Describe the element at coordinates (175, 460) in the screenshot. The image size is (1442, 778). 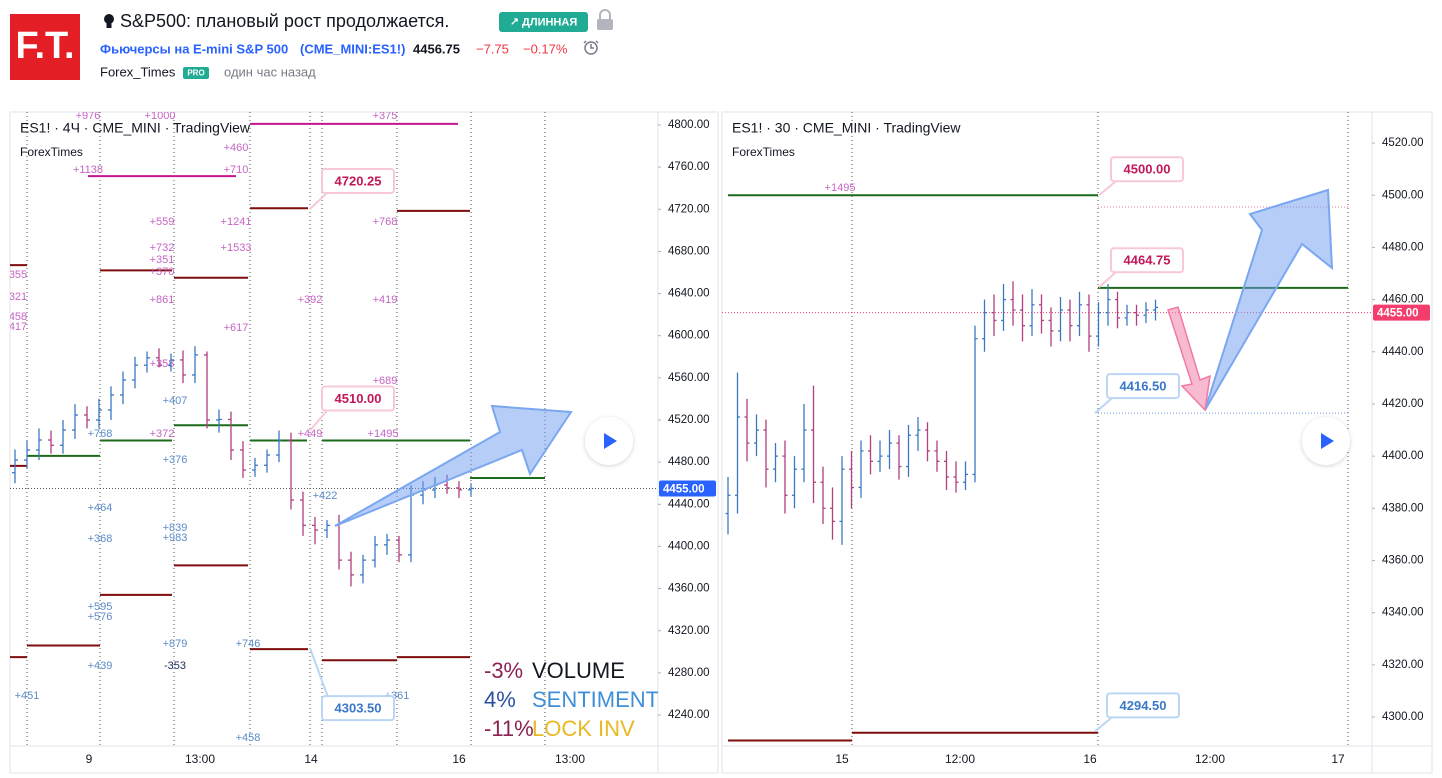
I see `volume-annotation: +376` at that location.